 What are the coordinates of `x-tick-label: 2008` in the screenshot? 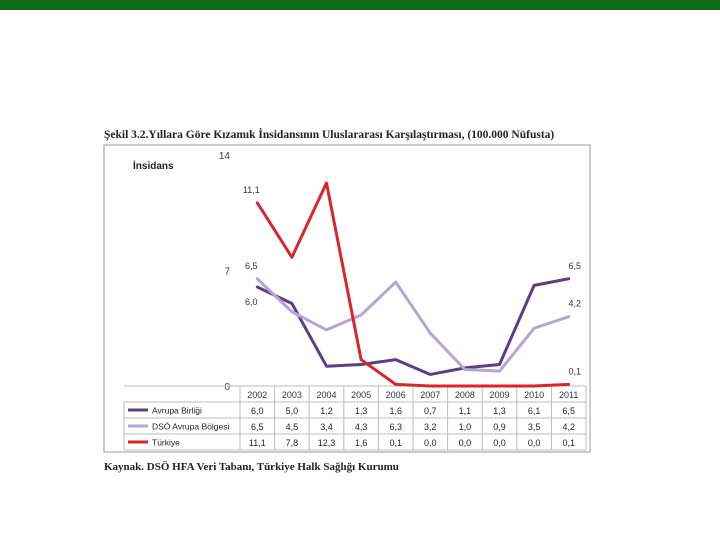 It's located at (465, 395).